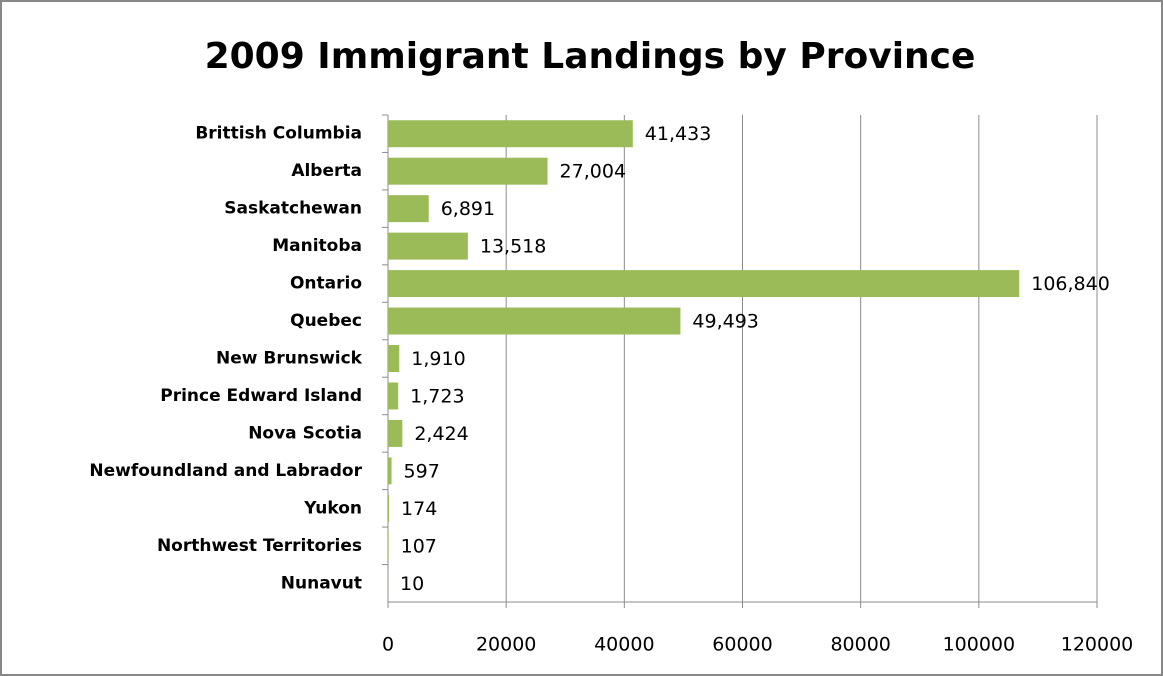  Describe the element at coordinates (259, 546) in the screenshot. I see `y-tick-label: Northwest Territories` at that location.